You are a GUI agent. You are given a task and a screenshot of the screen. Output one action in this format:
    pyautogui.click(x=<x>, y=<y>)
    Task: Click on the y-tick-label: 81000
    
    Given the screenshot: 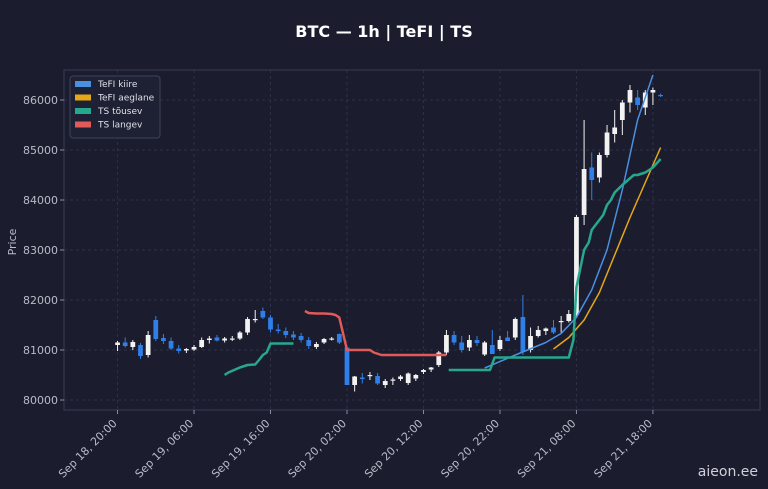 What is the action you would take?
    pyautogui.click(x=40, y=350)
    